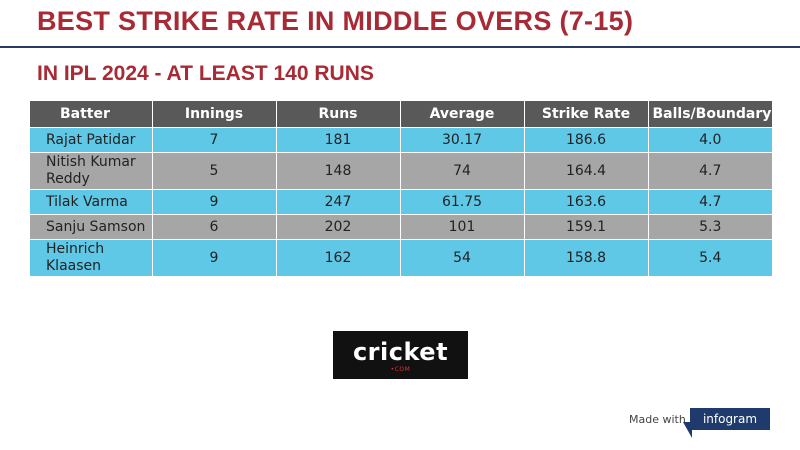  What do you see at coordinates (585, 140) in the screenshot?
I see `cell-strike-rate: 186.6` at bounding box center [585, 140].